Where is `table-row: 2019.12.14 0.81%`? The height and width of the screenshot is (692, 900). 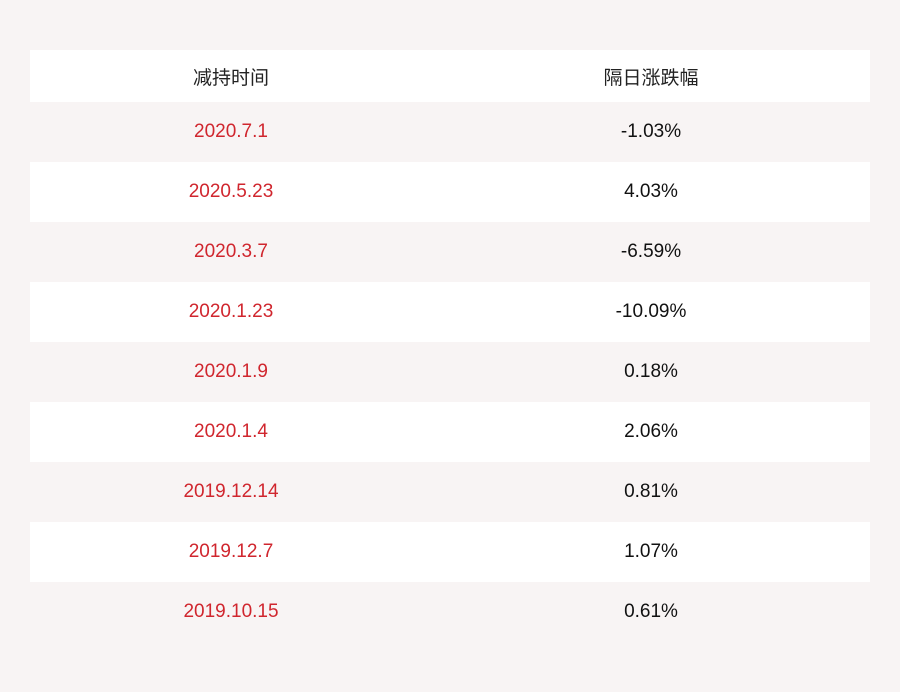
table-row: 2019.12.14 0.81% is located at coordinates (450, 492).